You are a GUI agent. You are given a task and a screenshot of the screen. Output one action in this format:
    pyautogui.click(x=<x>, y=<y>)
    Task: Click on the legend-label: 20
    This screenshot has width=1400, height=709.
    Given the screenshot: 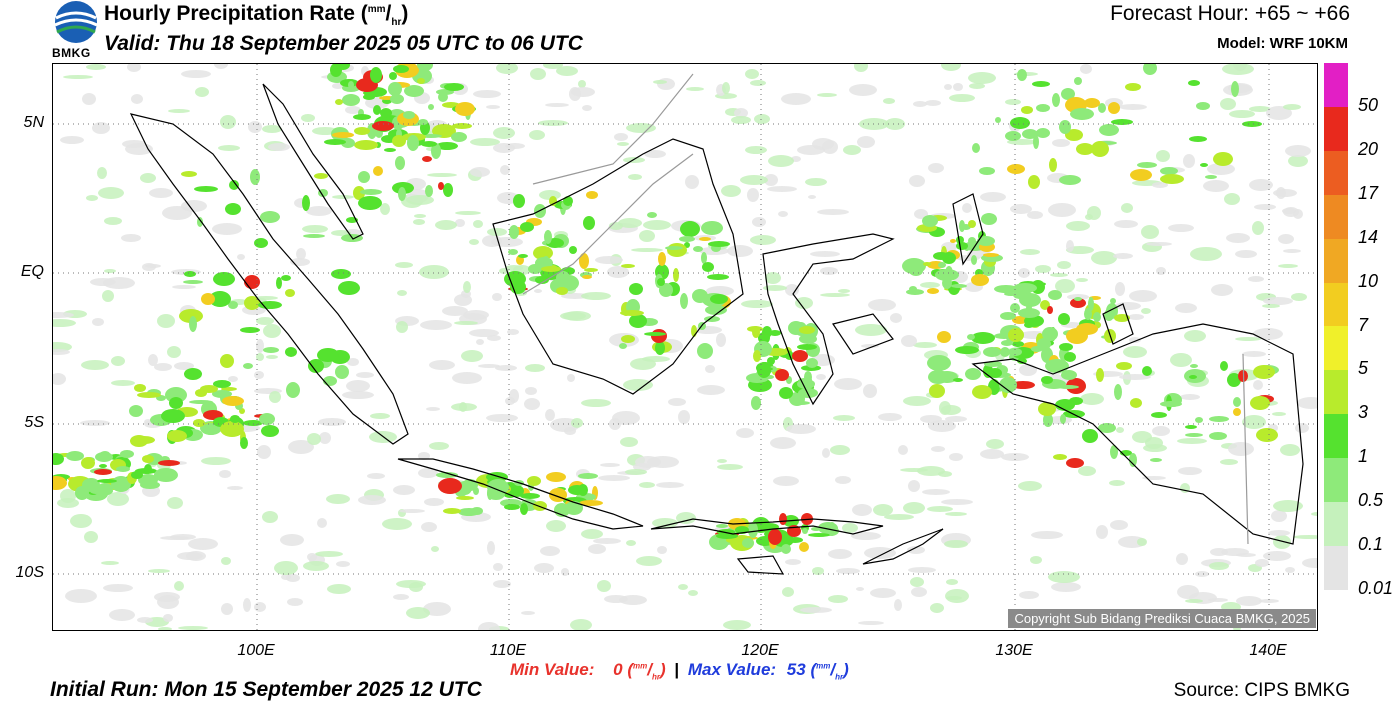 What is the action you would take?
    pyautogui.click(x=1368, y=148)
    